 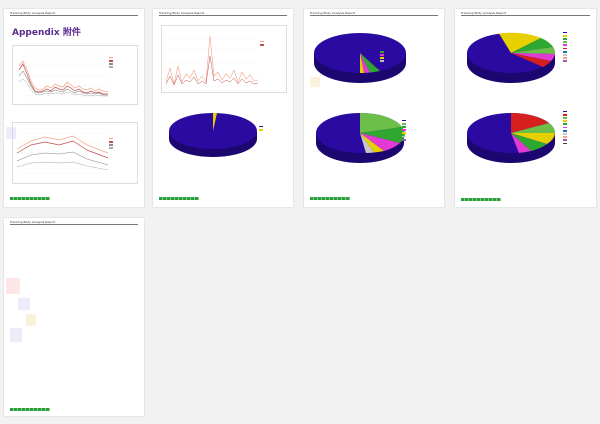 I want to click on weekday-chart-svg, so click(x=62, y=153).